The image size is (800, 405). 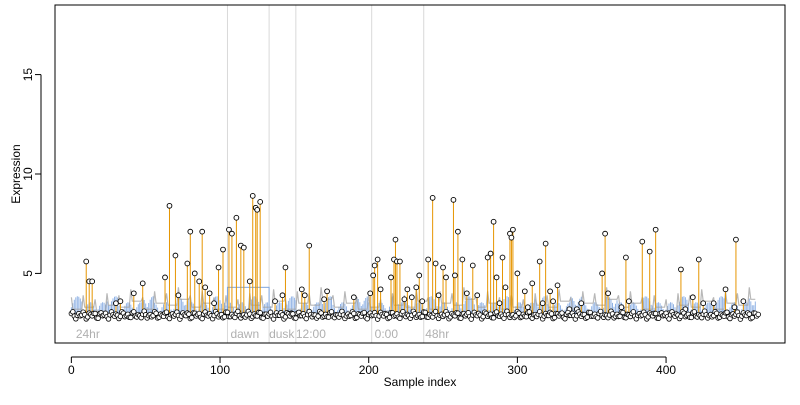 I want to click on x-tick-label: 200, so click(x=369, y=370).